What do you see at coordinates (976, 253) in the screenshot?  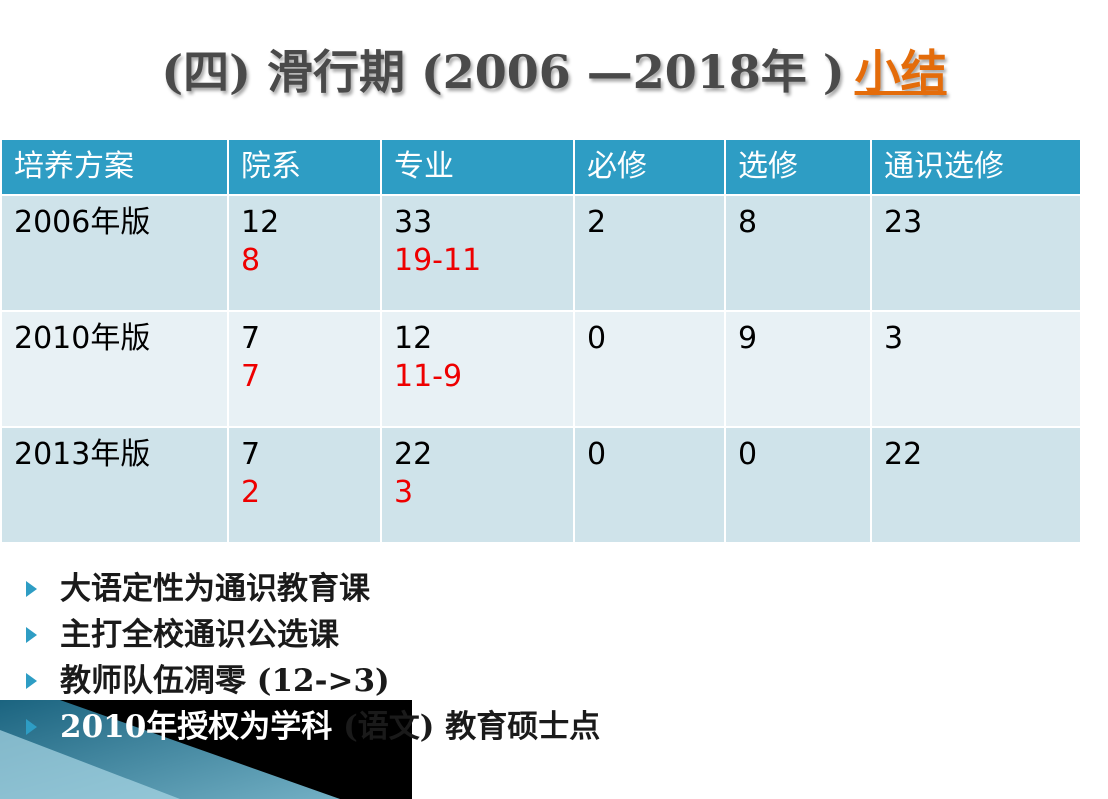 I see `cell-general: 23` at bounding box center [976, 253].